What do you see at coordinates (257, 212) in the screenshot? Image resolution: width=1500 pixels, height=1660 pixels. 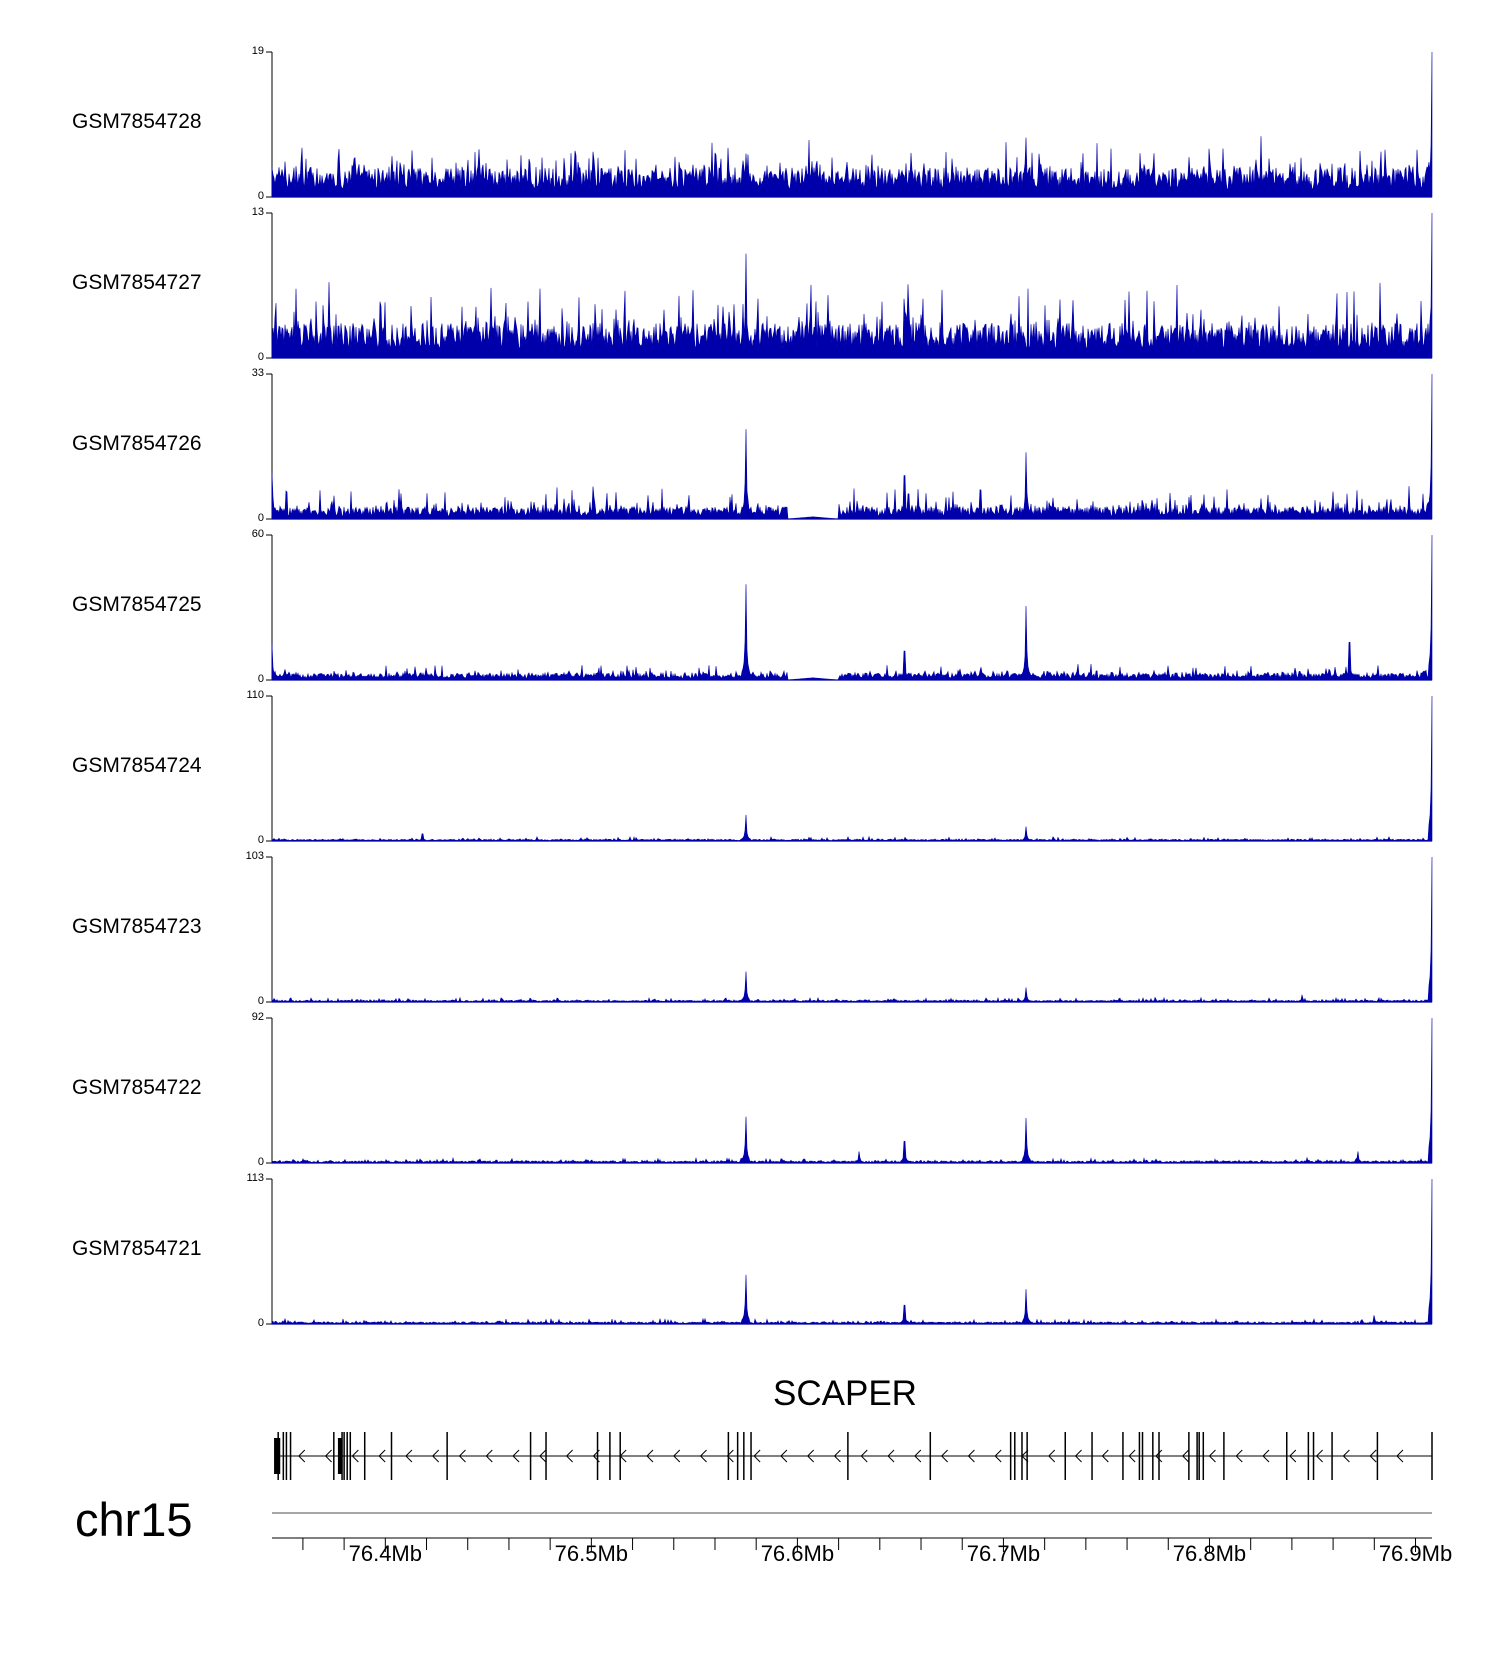 I see `y-axis-max-label: 13` at bounding box center [257, 212].